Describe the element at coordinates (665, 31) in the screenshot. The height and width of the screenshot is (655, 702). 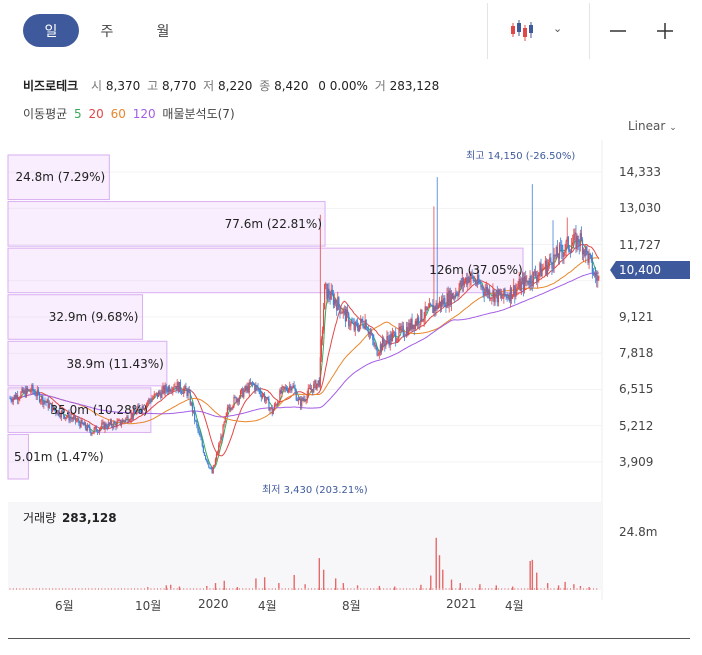
I see `zoom-in-button` at that location.